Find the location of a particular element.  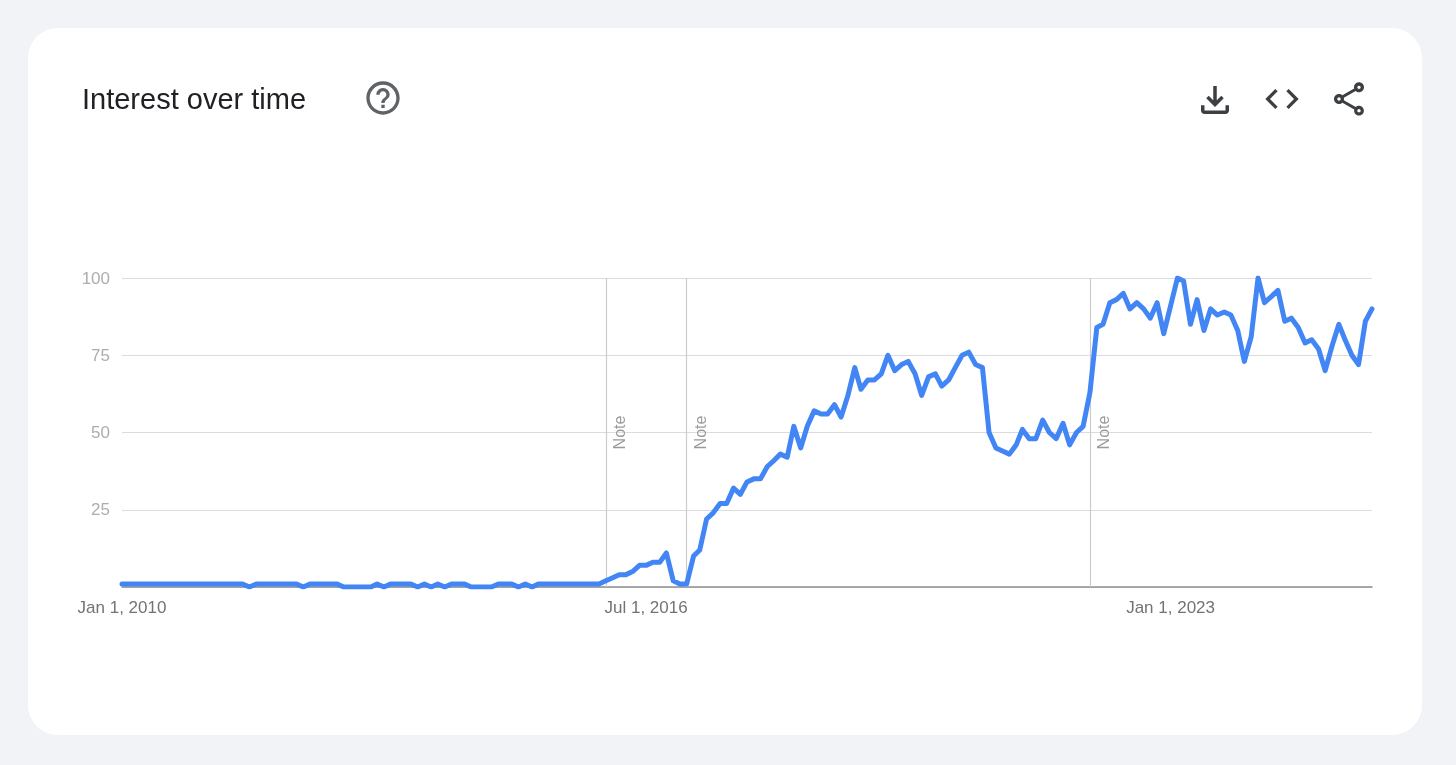

y-tick-label: 75 is located at coordinates (100, 355).